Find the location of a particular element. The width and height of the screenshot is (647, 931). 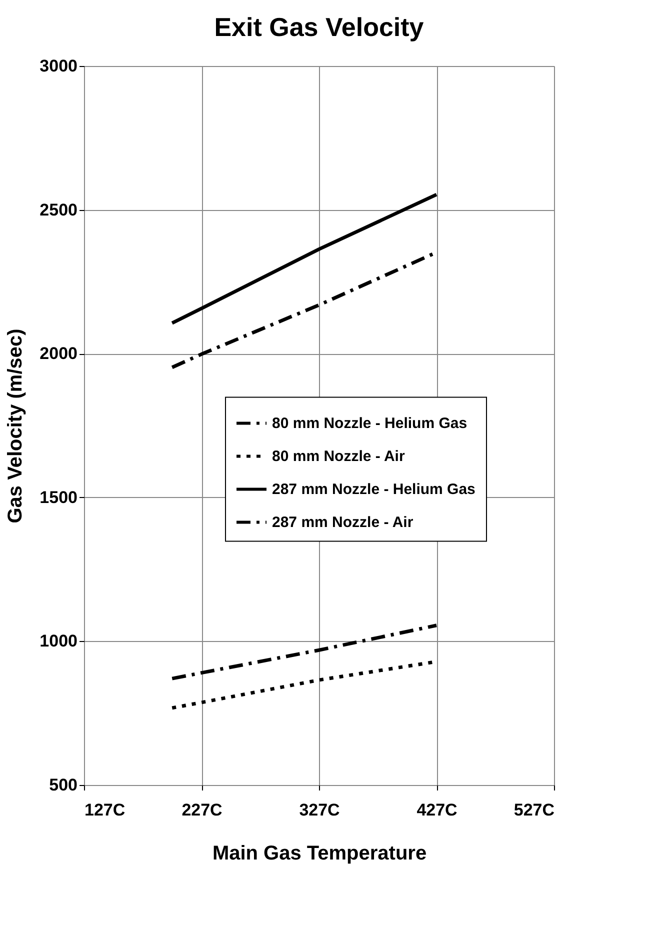

legend-label: 80 mm Nozzle - Air is located at coordinates (338, 457).